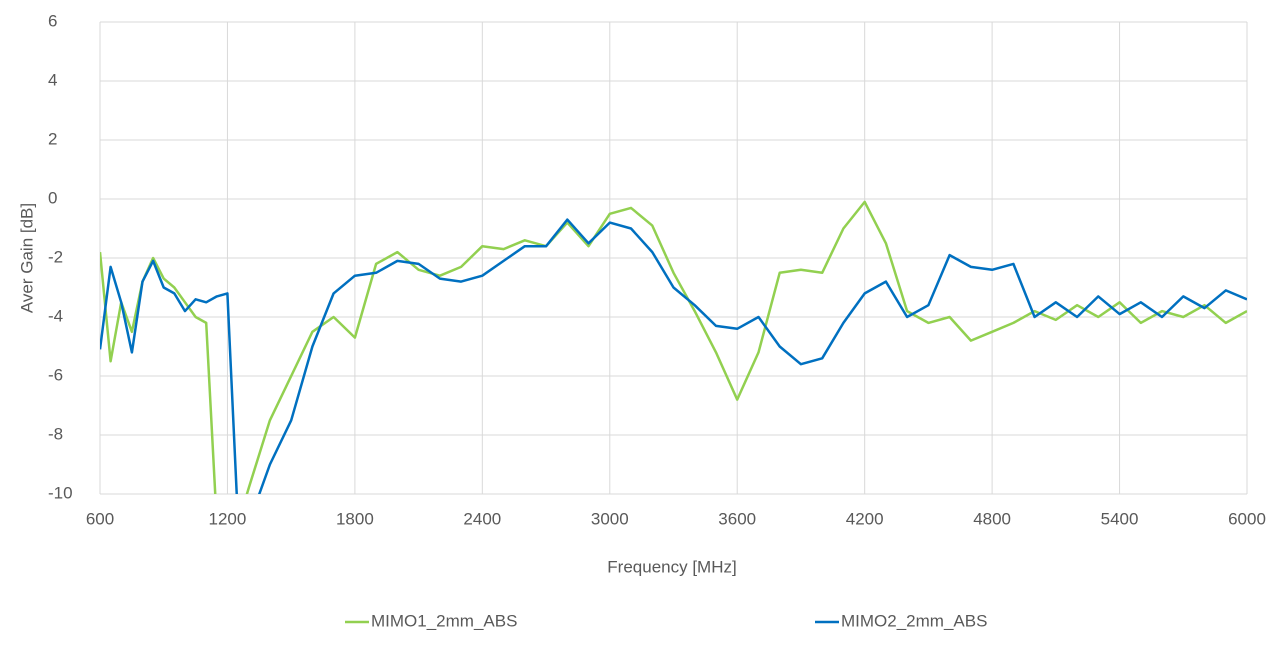 The width and height of the screenshot is (1287, 666). I want to click on y-tick-label: -2, so click(55, 256).